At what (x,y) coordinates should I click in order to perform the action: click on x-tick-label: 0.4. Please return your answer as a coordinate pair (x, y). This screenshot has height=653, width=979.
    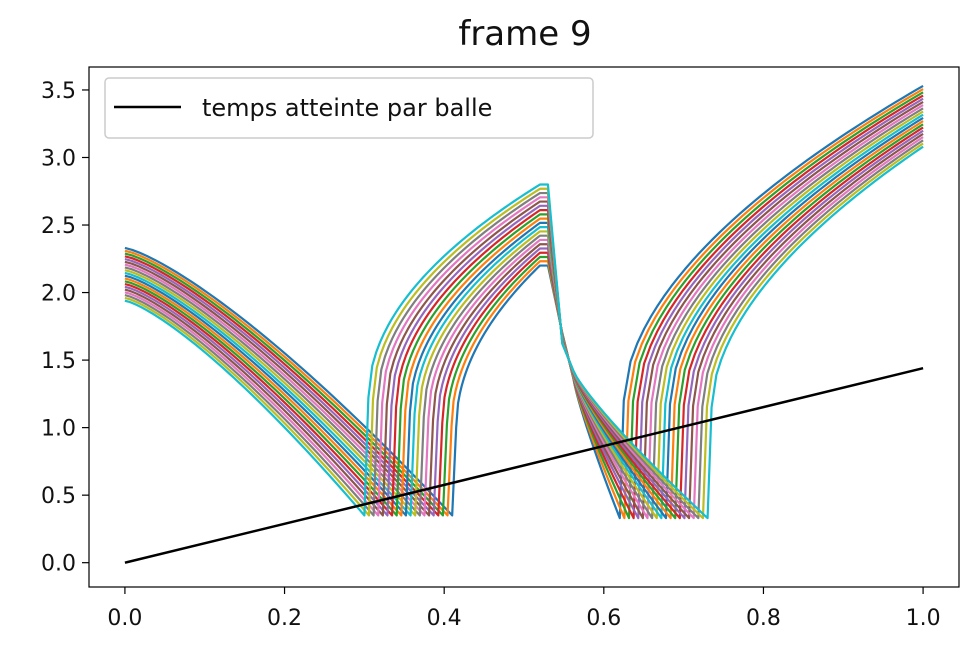
    Looking at the image, I should click on (444, 618).